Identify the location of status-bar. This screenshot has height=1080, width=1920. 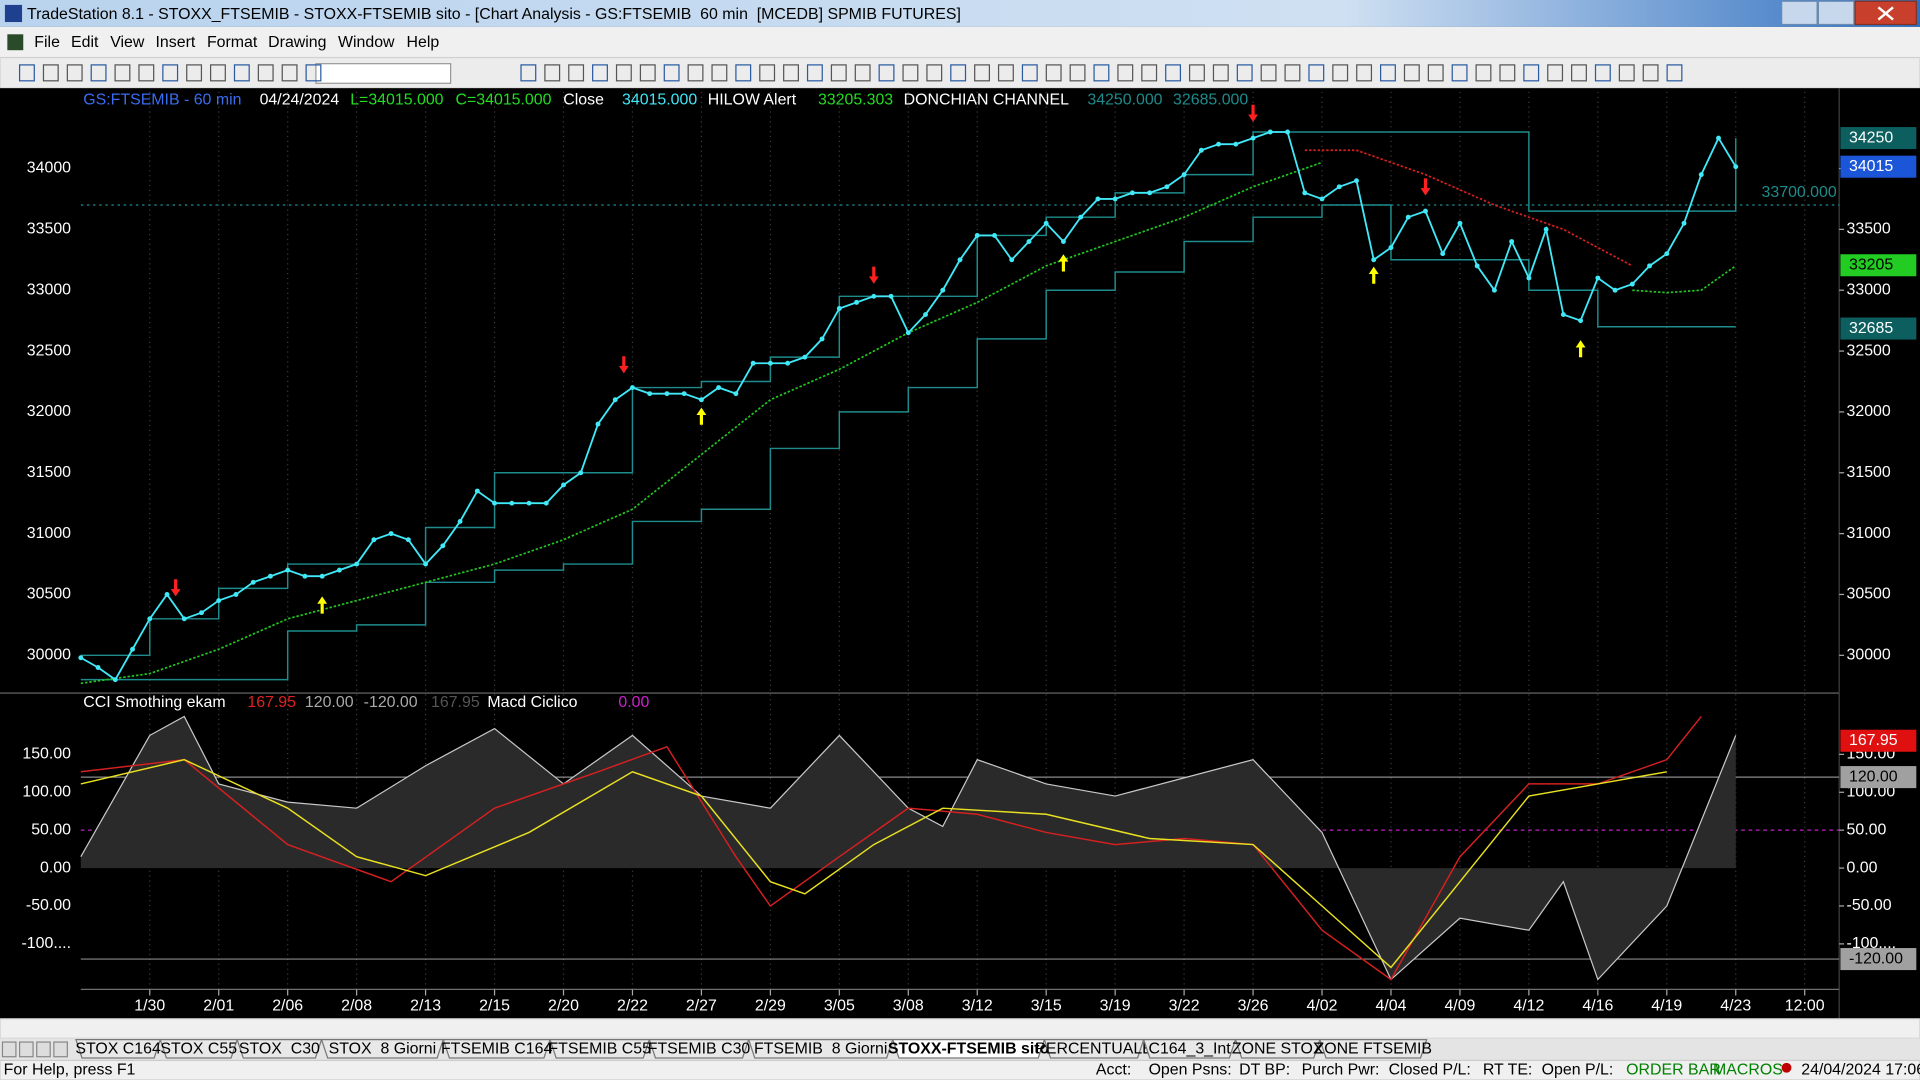
(960, 1069).